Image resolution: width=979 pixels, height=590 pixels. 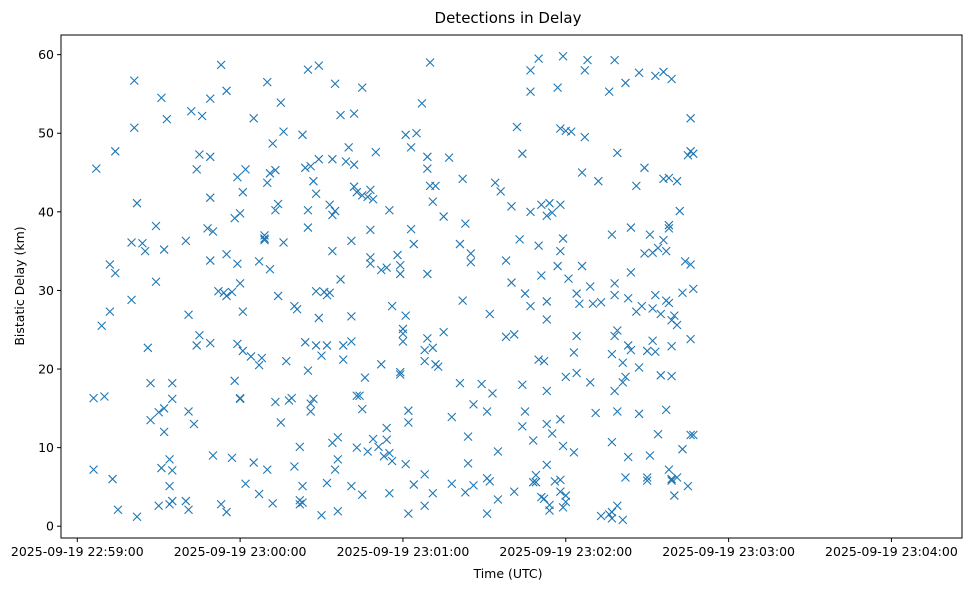 I want to click on y-axis: 0 10 20 30 40 50 60, so click(x=49, y=290).